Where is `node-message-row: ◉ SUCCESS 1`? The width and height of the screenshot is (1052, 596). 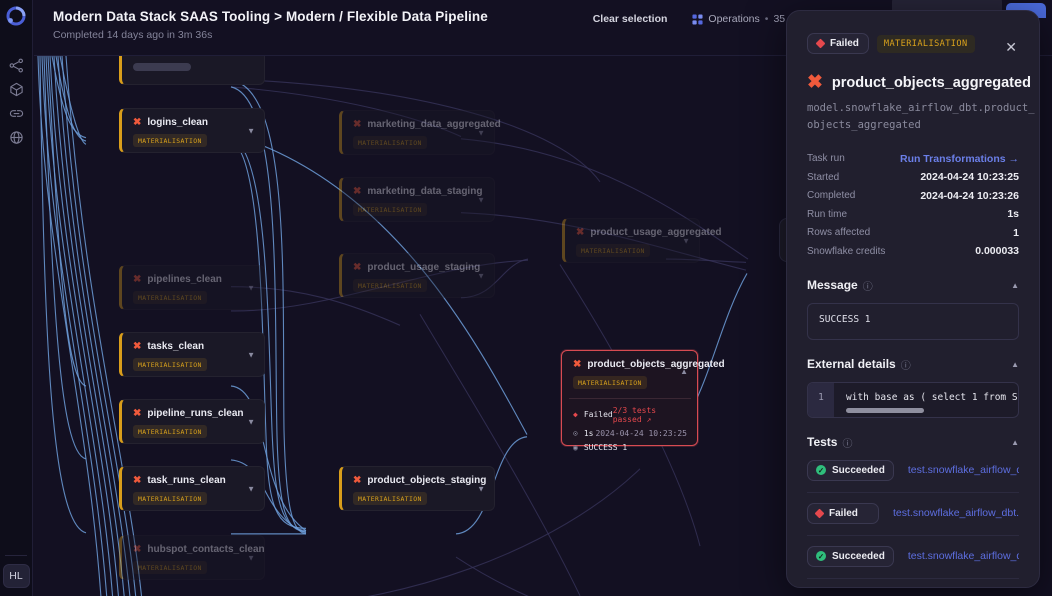 node-message-row: ◉ SUCCESS 1 is located at coordinates (600, 447).